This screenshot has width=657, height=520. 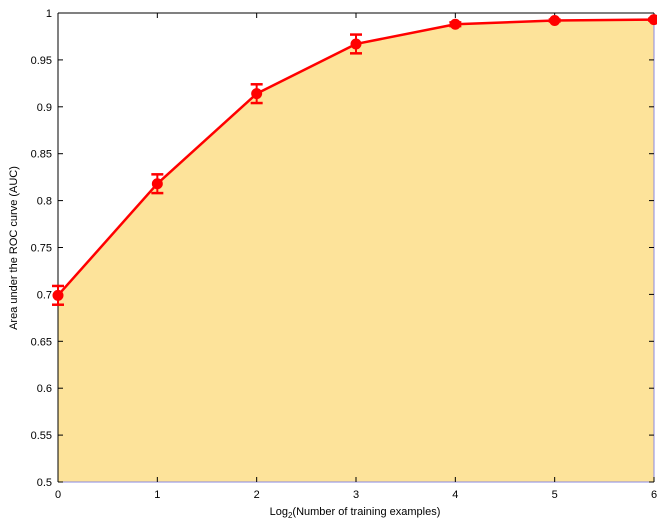 What do you see at coordinates (44, 108) in the screenshot?
I see `y-tick-label: 0.9` at bounding box center [44, 108].